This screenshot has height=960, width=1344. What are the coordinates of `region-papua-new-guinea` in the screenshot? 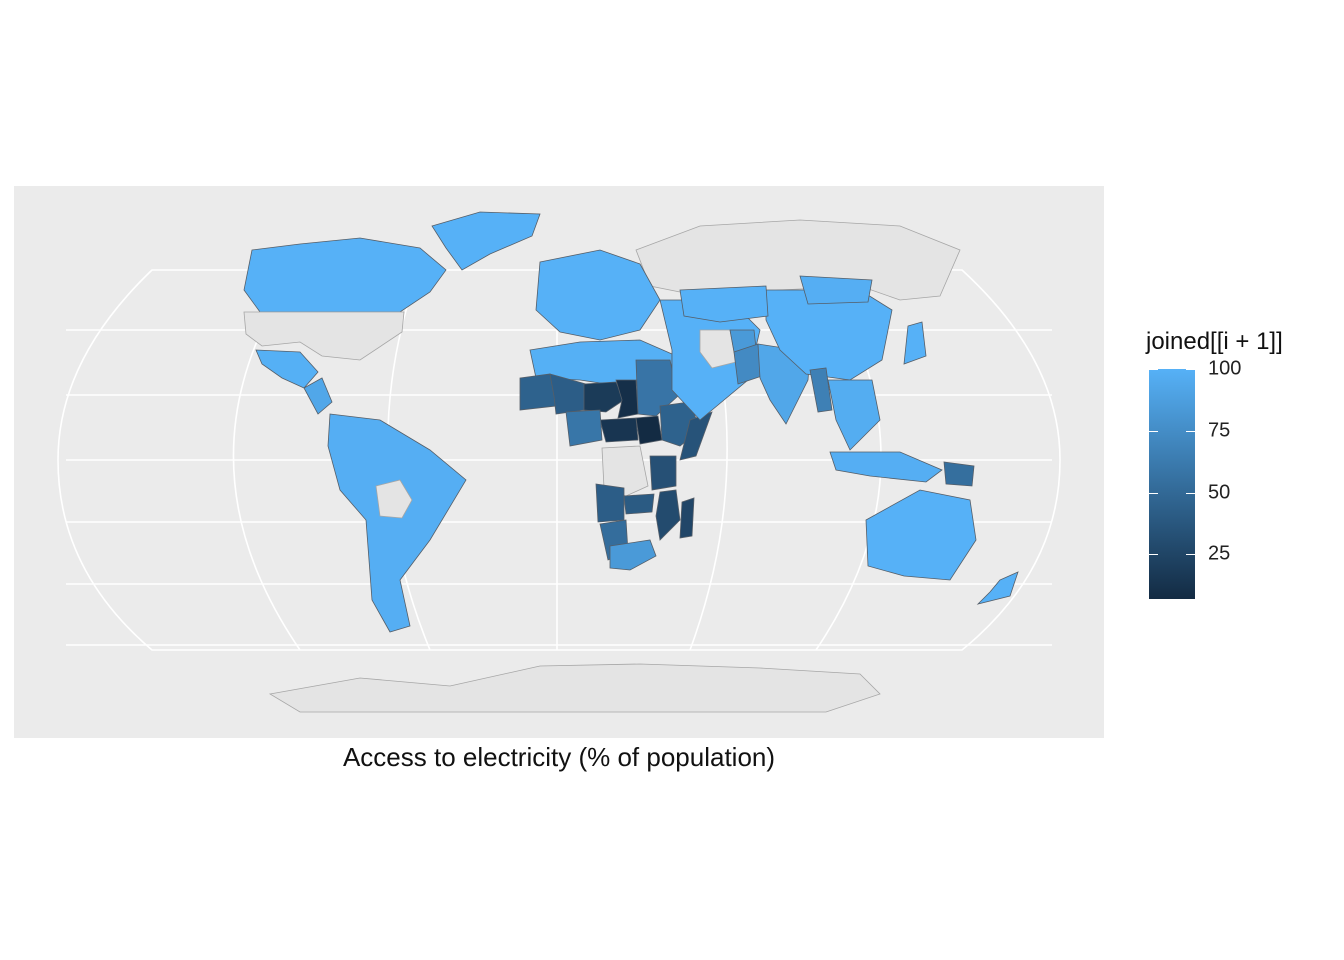 It's located at (959, 474).